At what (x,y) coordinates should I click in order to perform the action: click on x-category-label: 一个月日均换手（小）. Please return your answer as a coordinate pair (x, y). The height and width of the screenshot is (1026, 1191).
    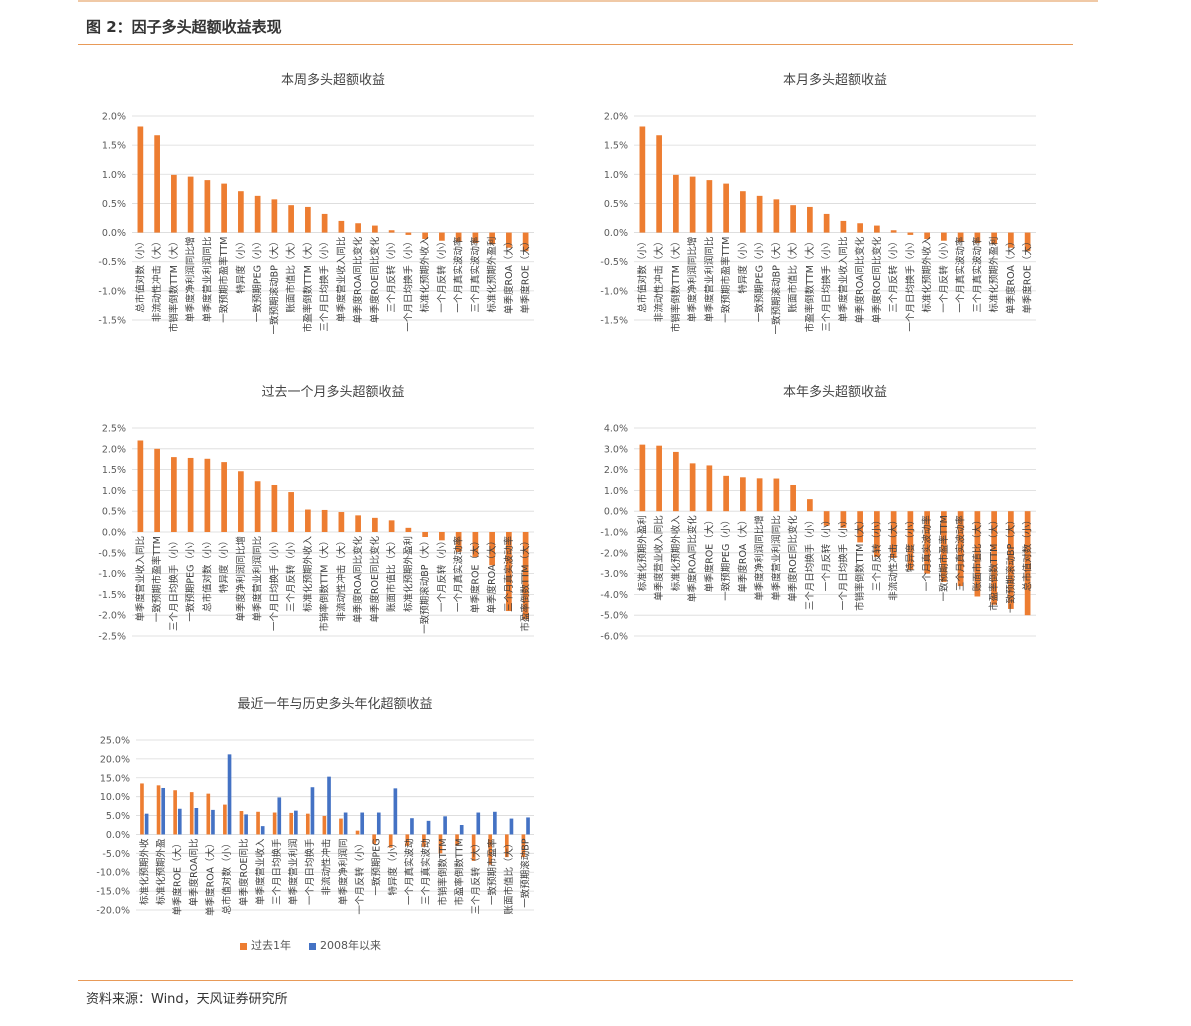
    Looking at the image, I should click on (910, 284).